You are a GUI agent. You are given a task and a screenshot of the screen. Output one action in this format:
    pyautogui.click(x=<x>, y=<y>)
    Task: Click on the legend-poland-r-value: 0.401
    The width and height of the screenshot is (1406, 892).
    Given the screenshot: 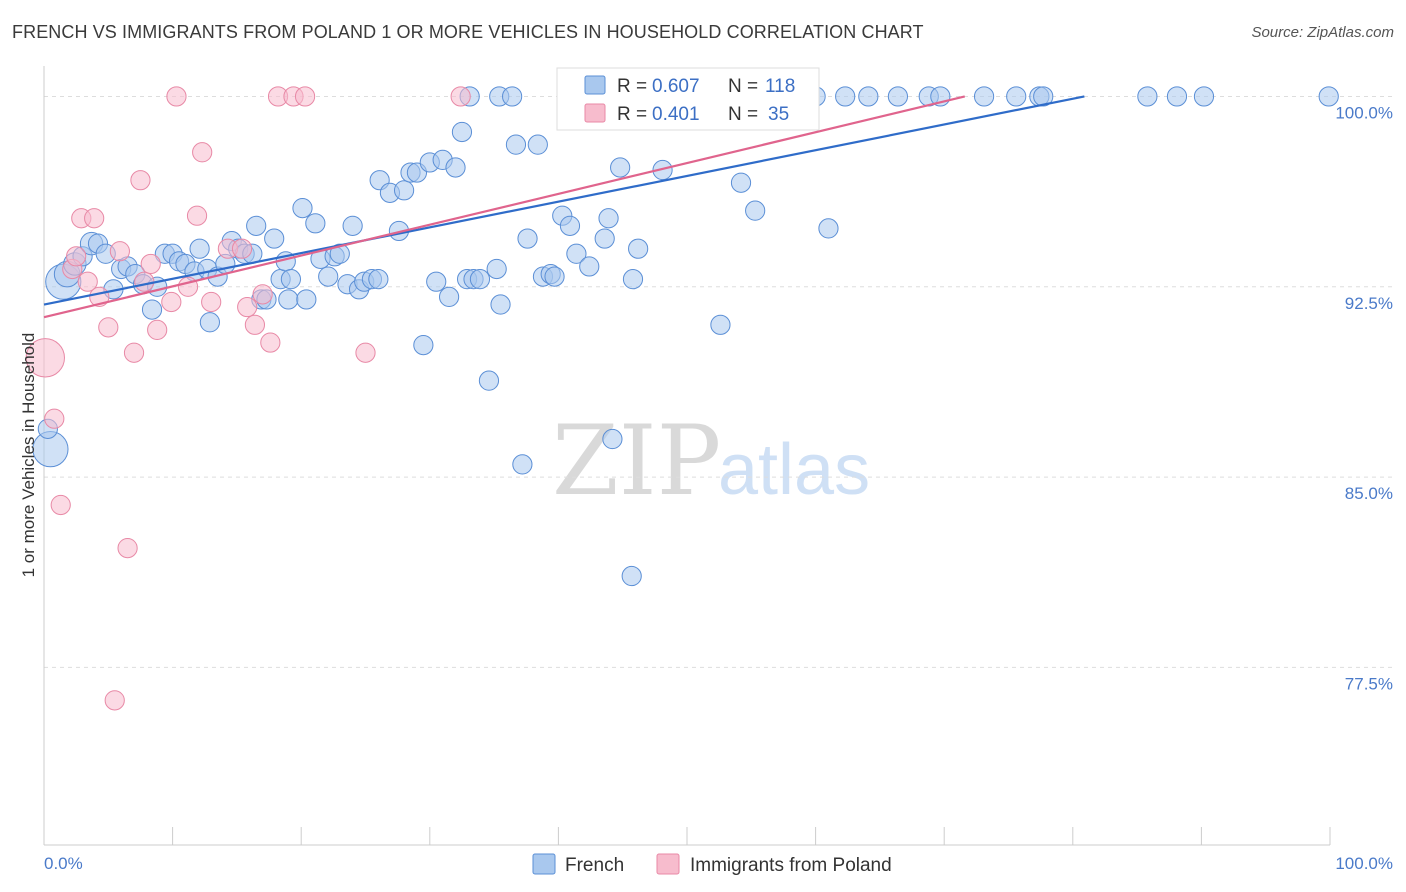 What is the action you would take?
    pyautogui.click(x=676, y=114)
    